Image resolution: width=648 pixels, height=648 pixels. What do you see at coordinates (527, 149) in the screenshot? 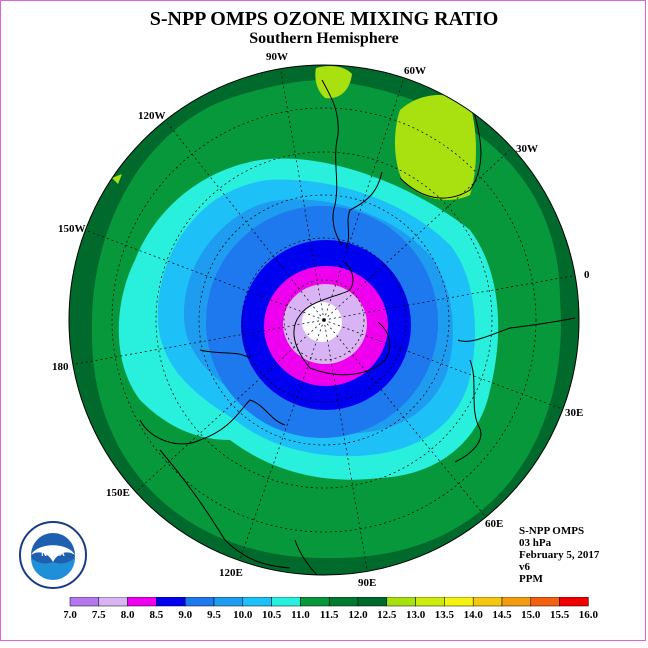
I see `lon-label-30w: 30W` at bounding box center [527, 149].